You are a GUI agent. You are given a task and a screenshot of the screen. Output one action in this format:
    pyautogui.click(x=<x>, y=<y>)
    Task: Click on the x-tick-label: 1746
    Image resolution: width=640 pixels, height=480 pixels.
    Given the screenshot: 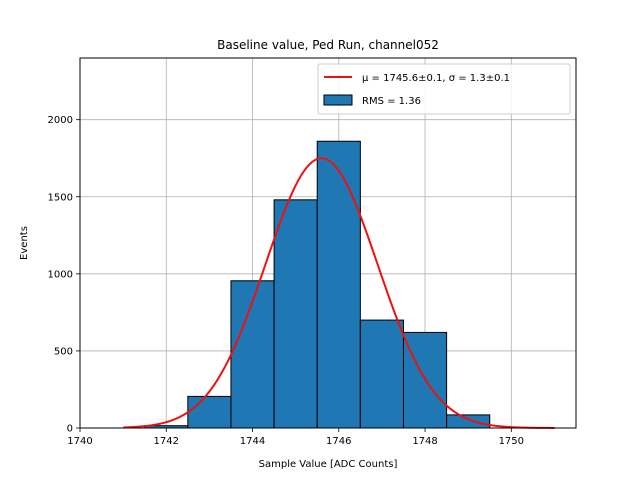 What is the action you would take?
    pyautogui.click(x=338, y=441)
    